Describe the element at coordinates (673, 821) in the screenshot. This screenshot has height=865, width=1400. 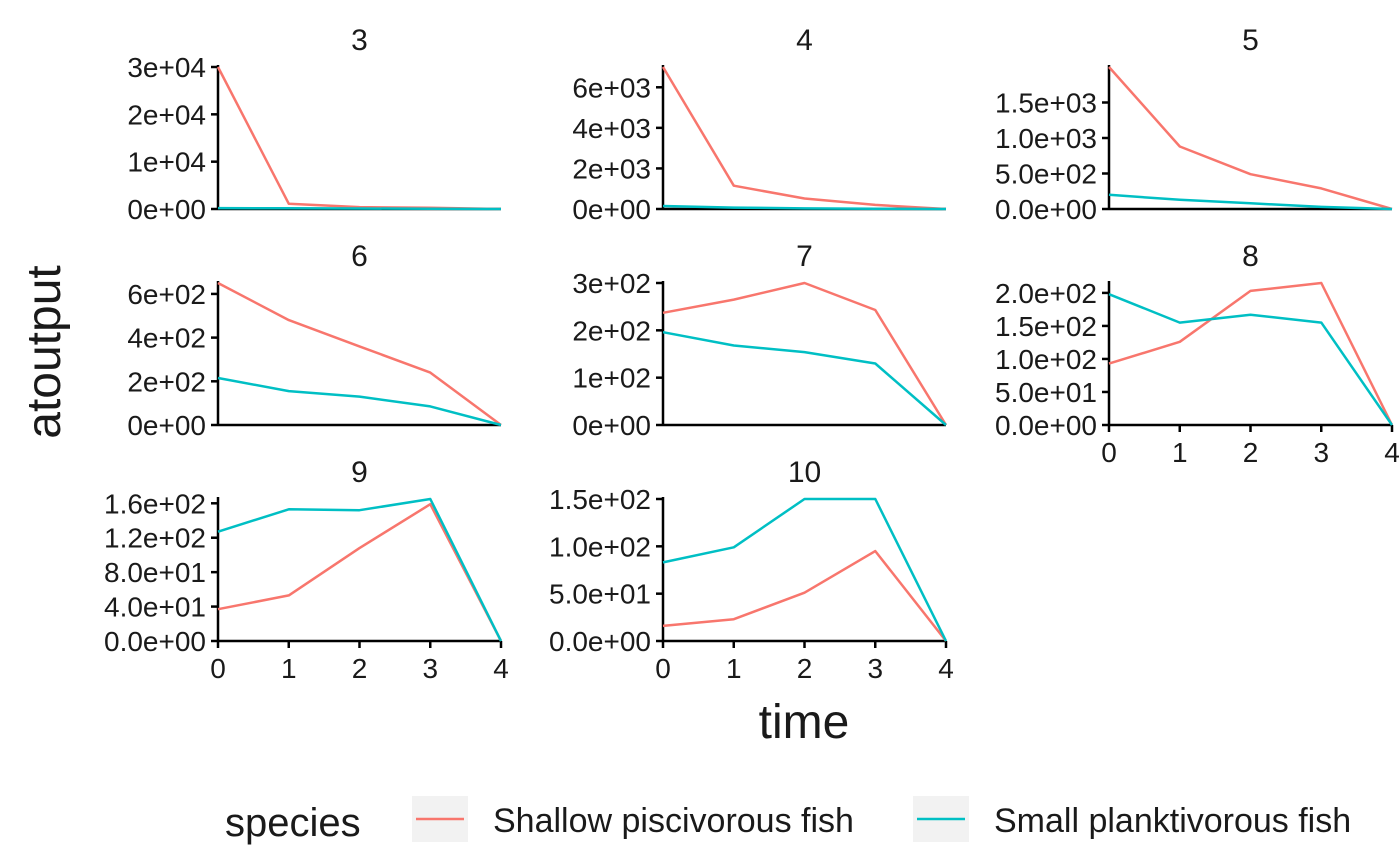
I see `legend-label: Shallow piscivorous fish` at that location.